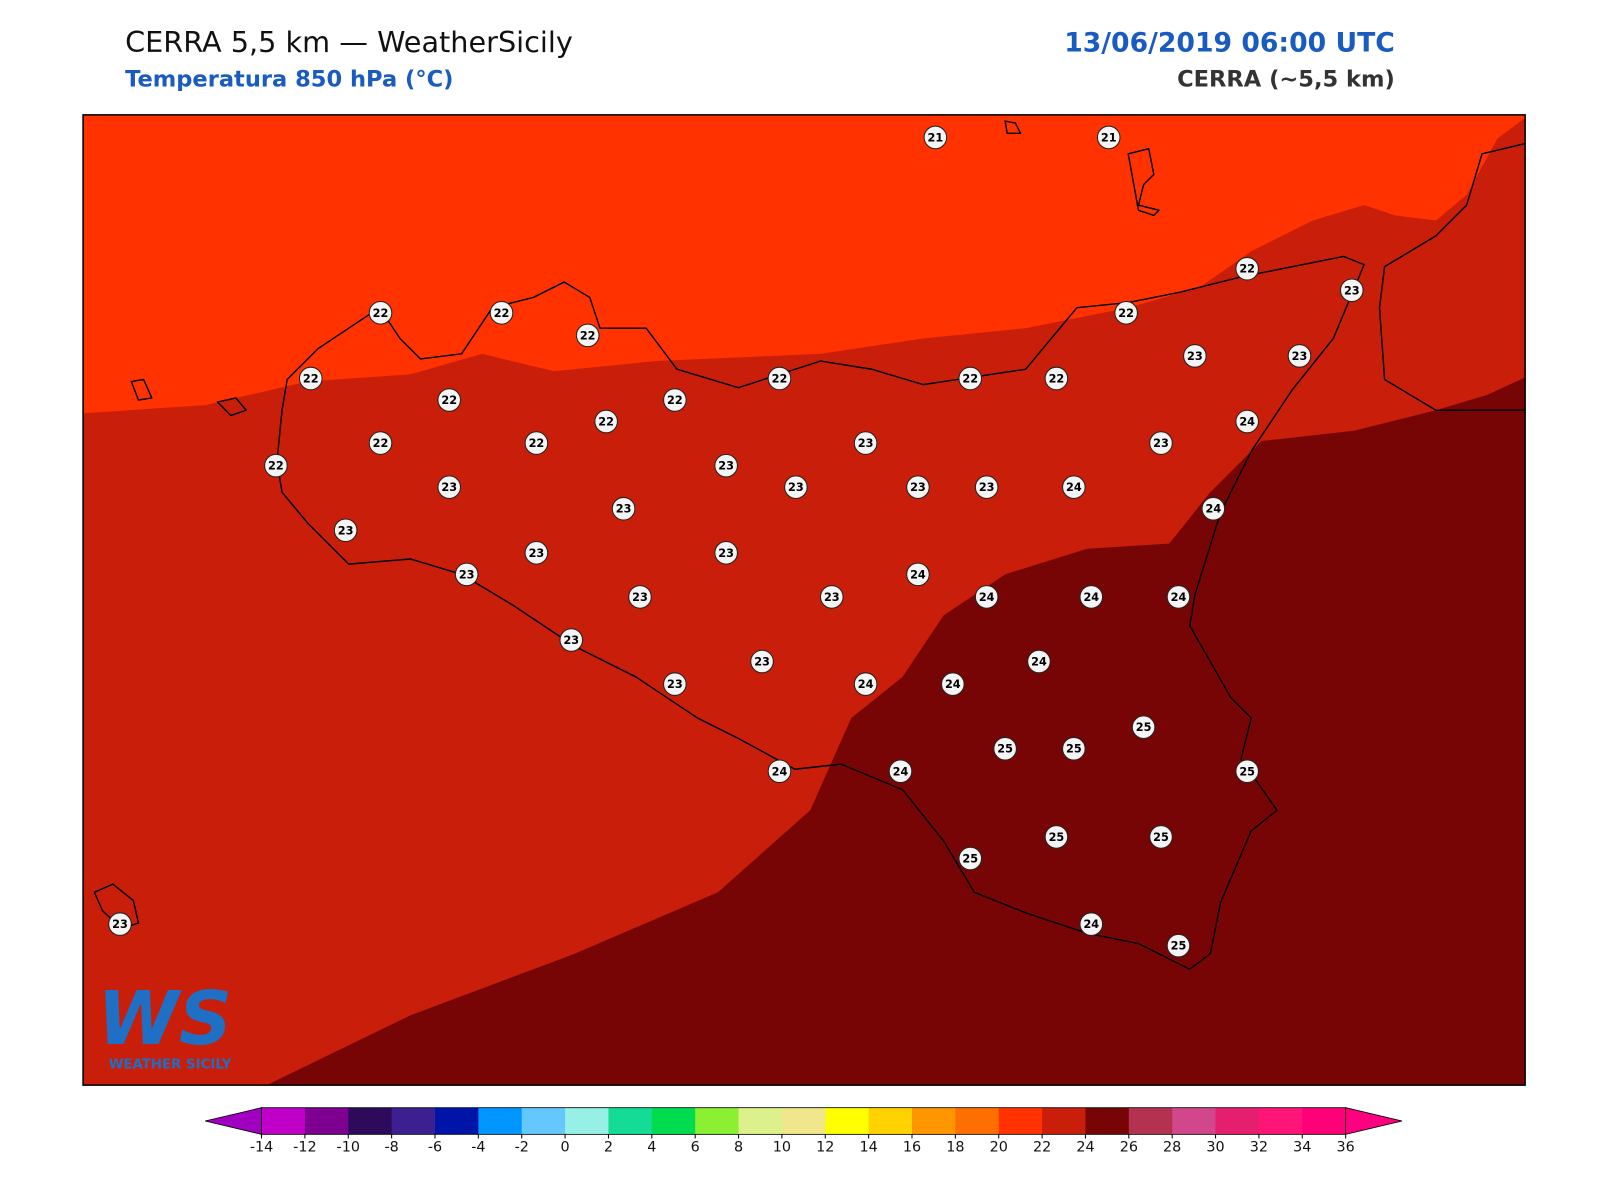  I want to click on colorbar-frame, so click(804, 1121).